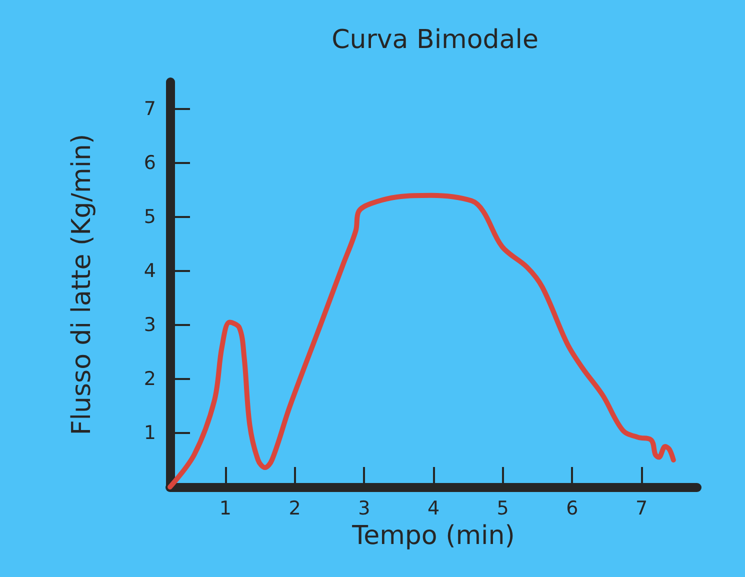 The height and width of the screenshot is (577, 745). What do you see at coordinates (433, 535) in the screenshot?
I see `x-axis-title: Tempo (min)` at bounding box center [433, 535].